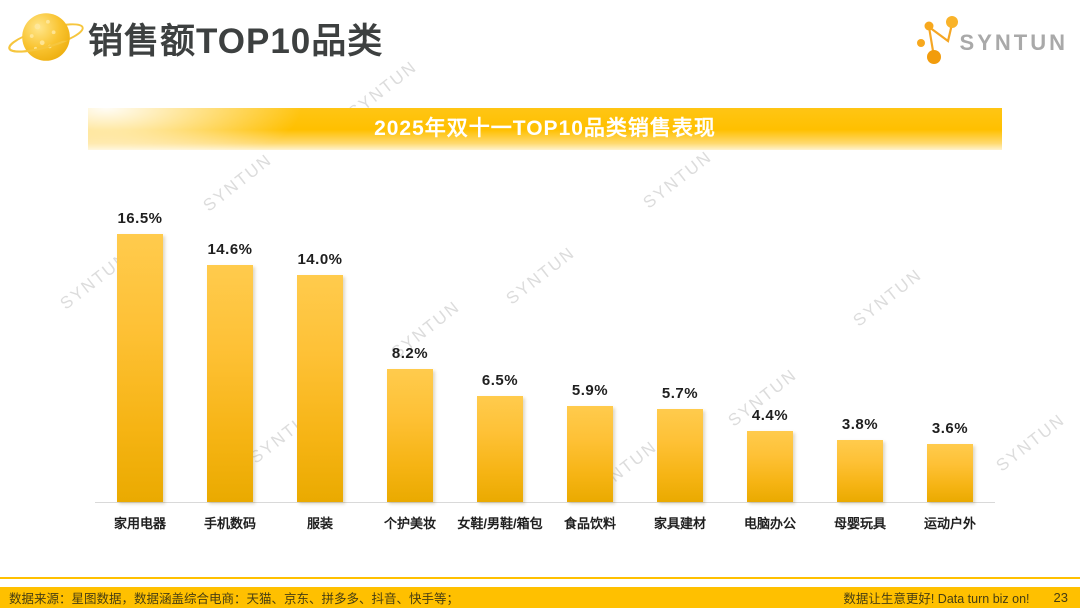 Image resolution: width=1080 pixels, height=608 pixels. What do you see at coordinates (769, 523) in the screenshot?
I see `category-label: 电脑办公` at bounding box center [769, 523].